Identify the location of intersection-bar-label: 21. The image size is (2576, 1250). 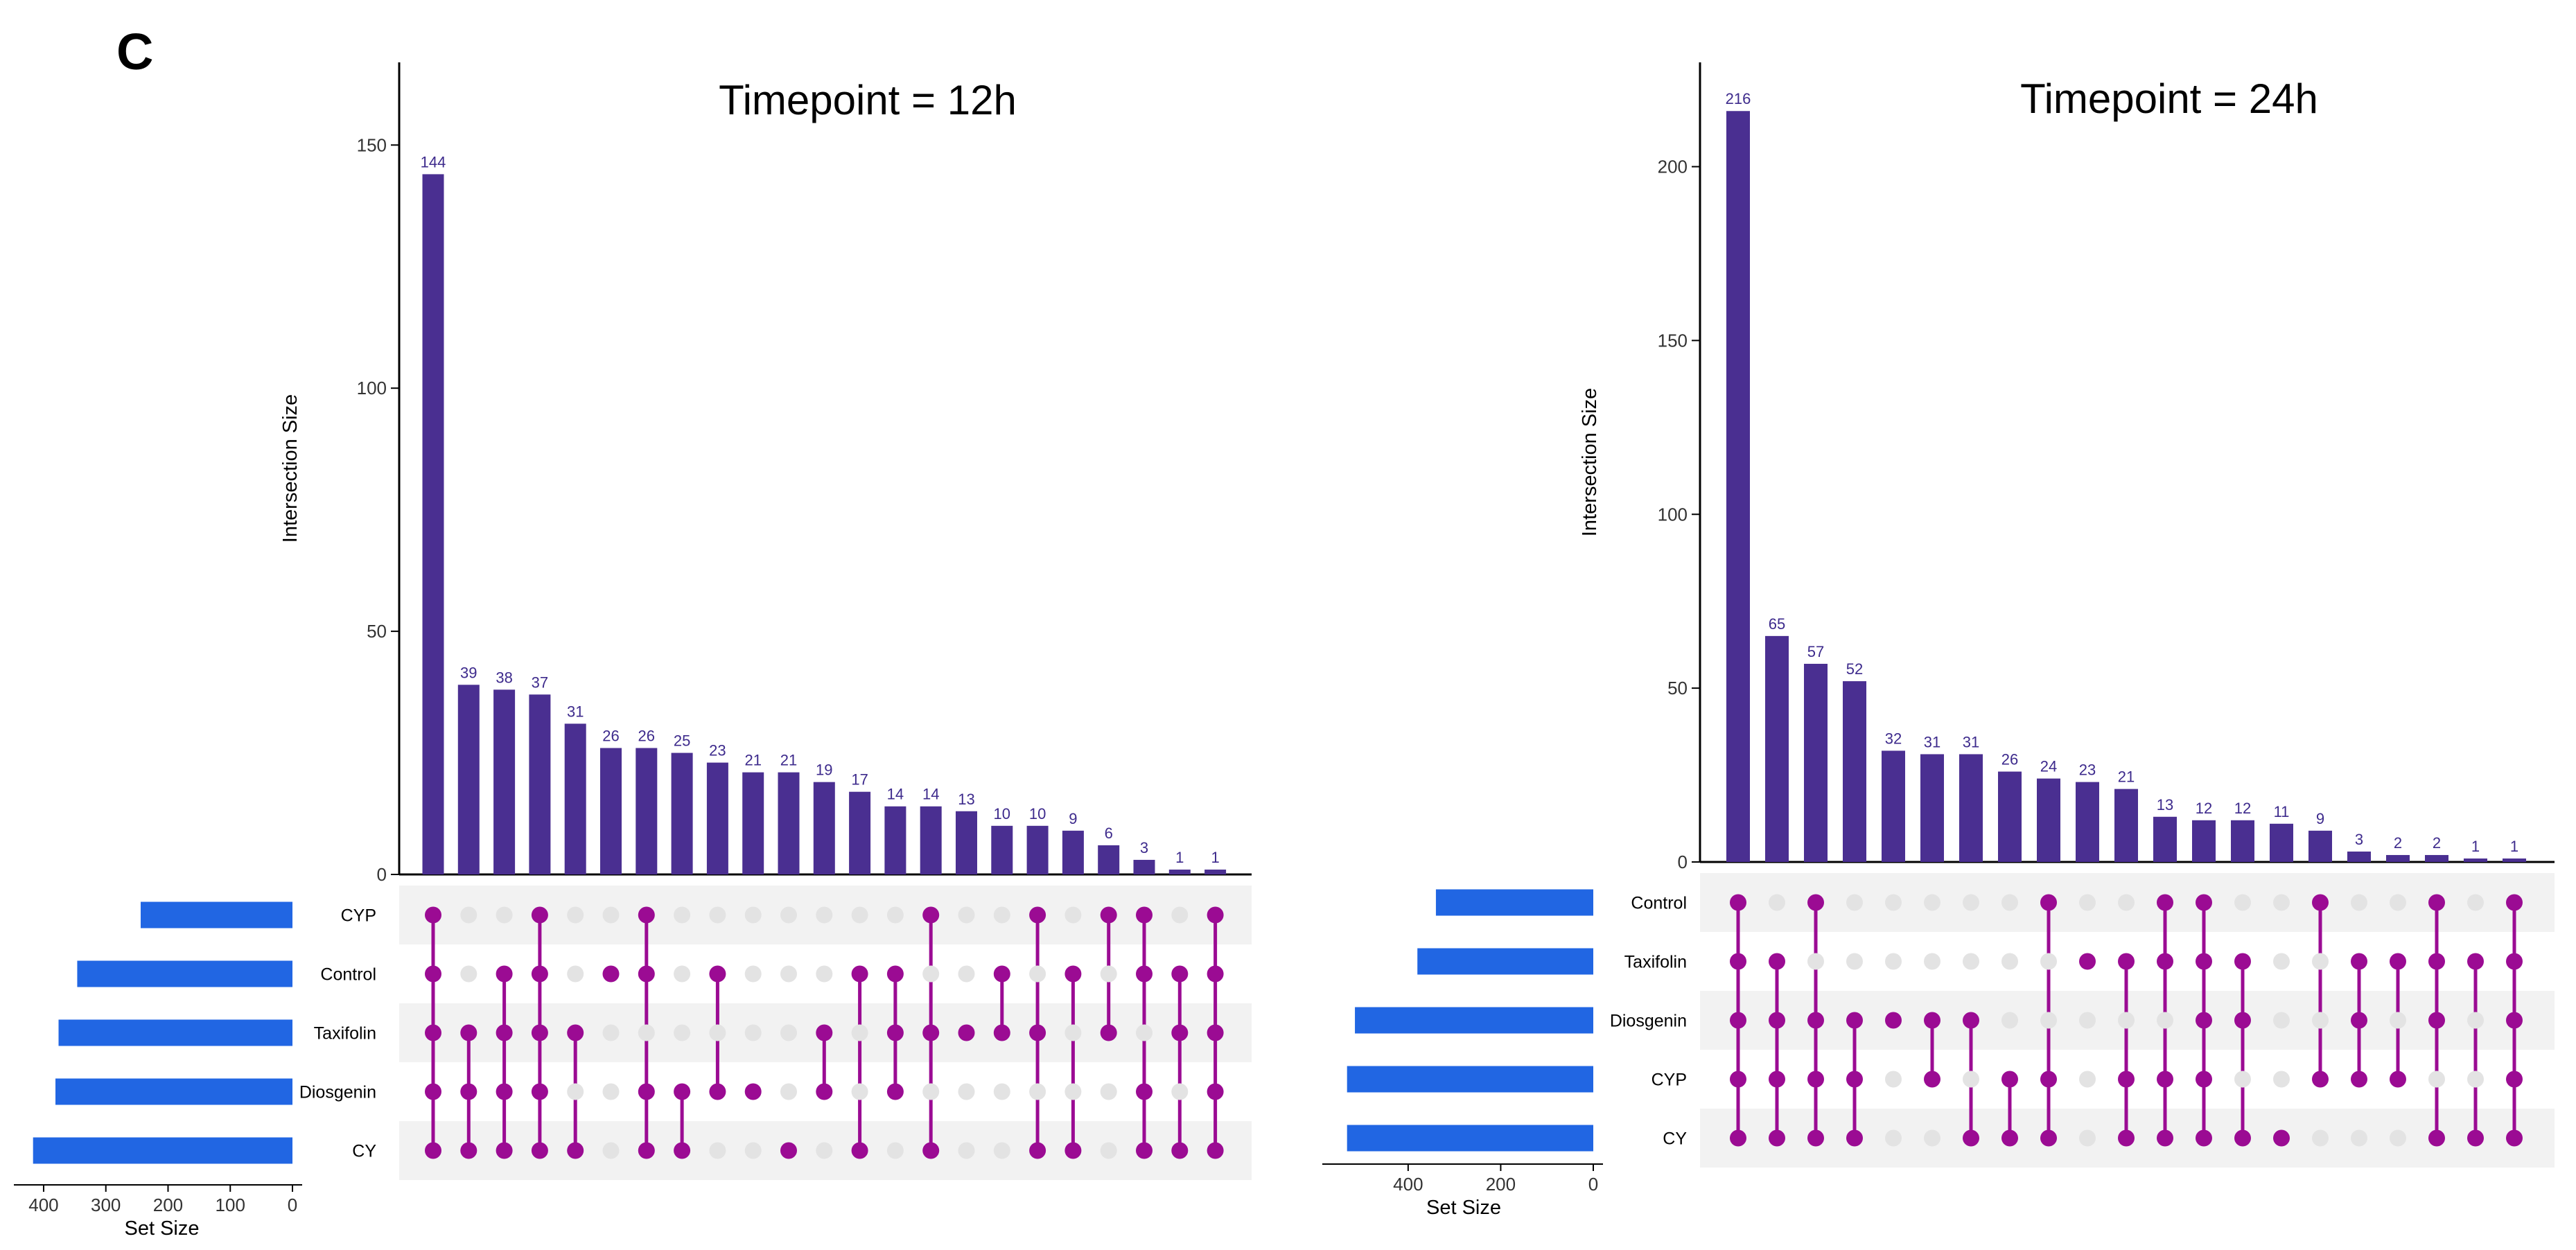
(788, 760).